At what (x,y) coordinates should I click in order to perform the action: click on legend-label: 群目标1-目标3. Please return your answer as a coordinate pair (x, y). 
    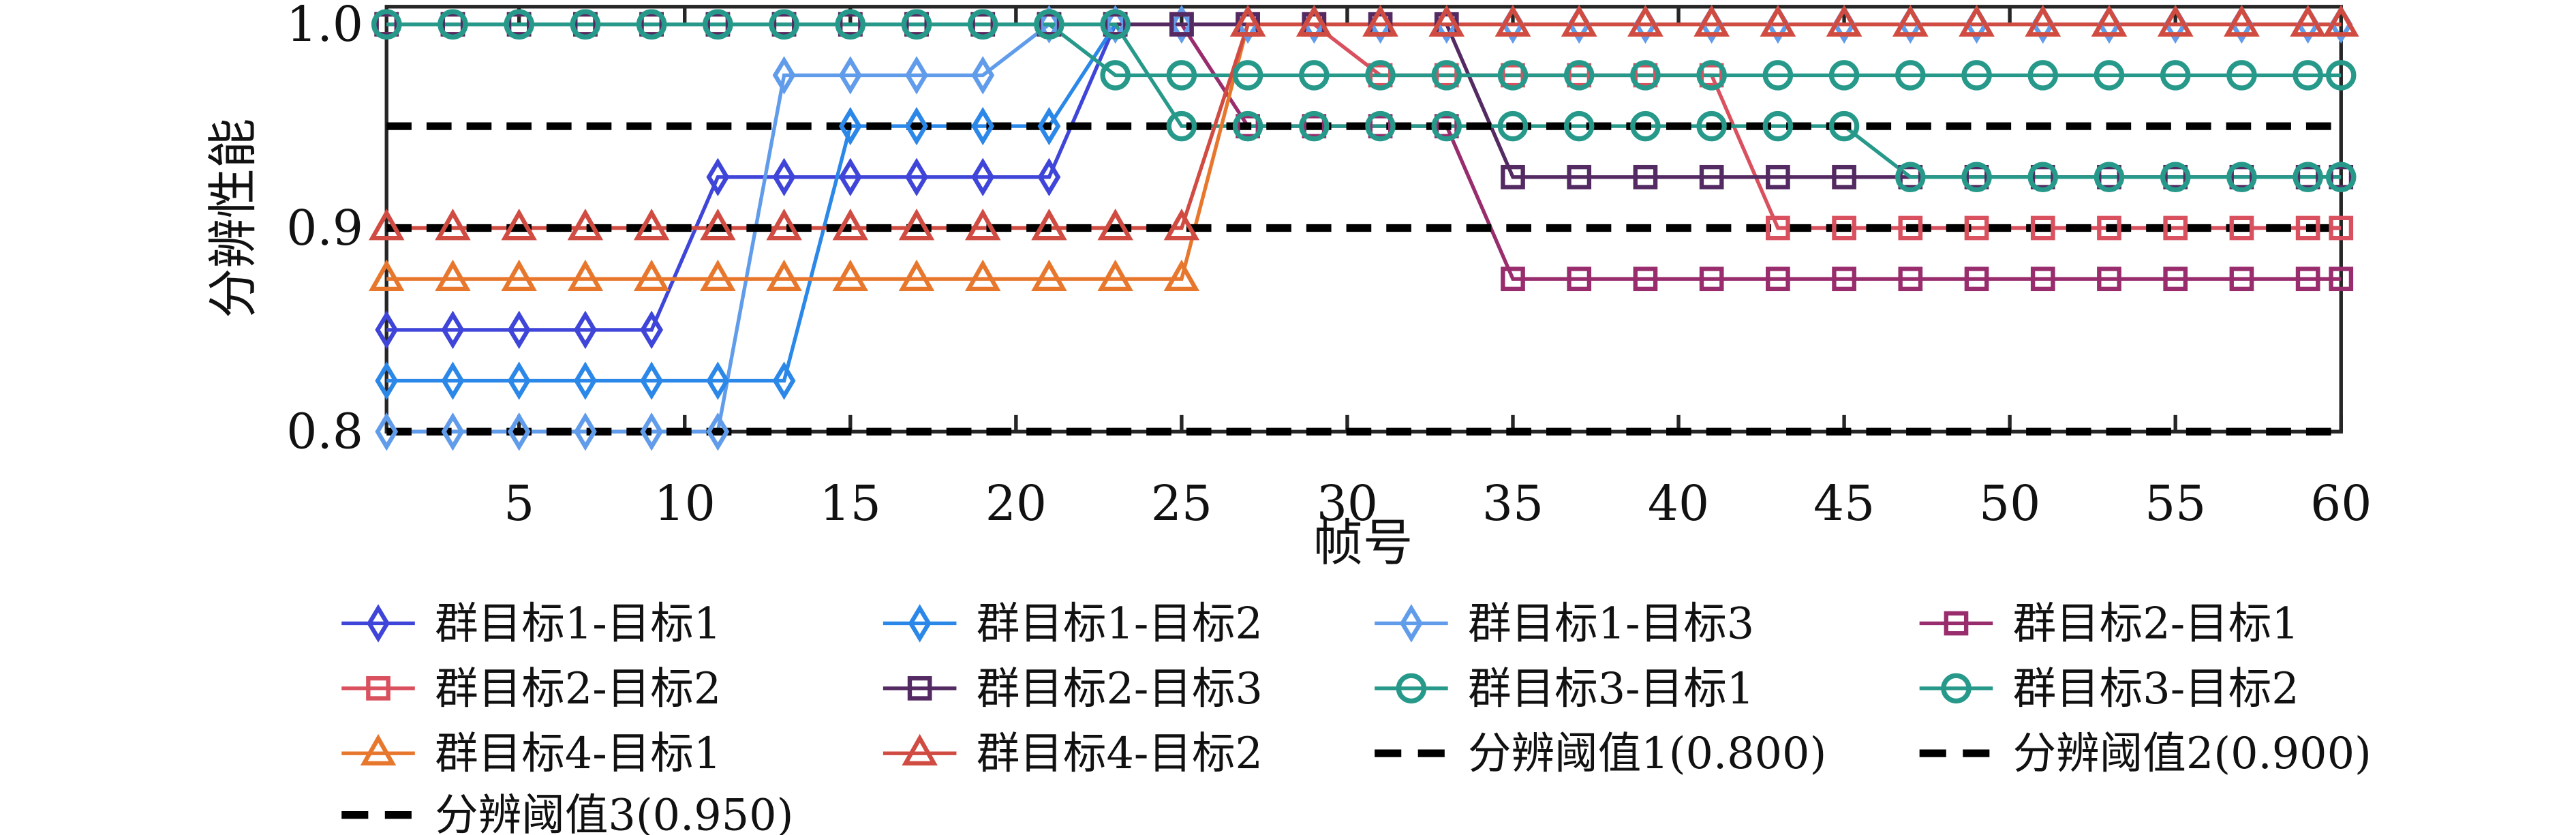
    Looking at the image, I should click on (1611, 623).